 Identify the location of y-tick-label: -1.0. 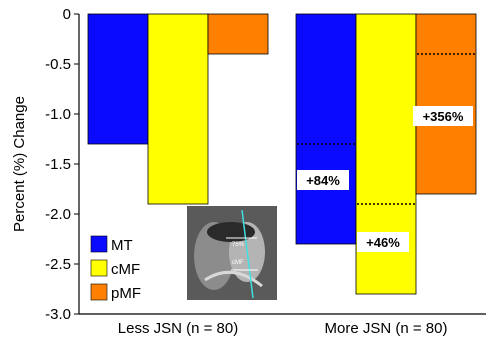
(58, 114).